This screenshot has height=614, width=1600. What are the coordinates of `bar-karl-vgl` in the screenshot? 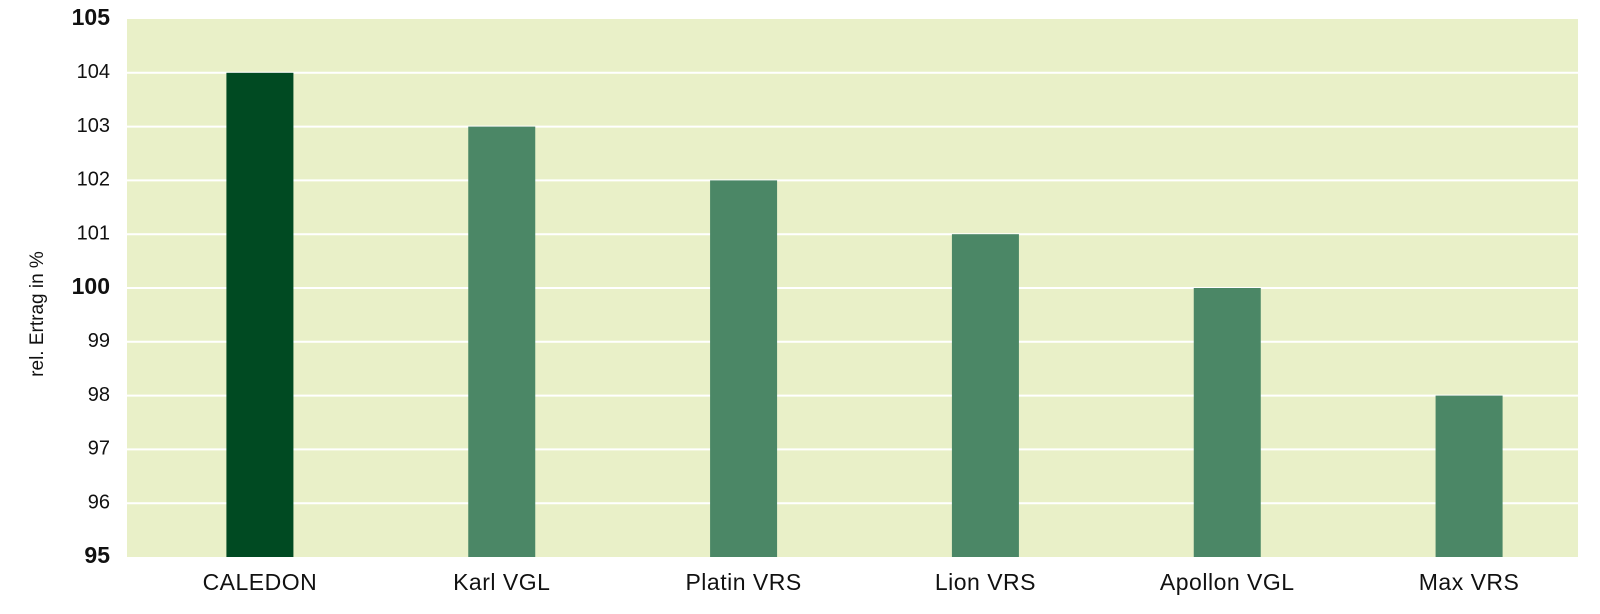 It's located at (502, 341).